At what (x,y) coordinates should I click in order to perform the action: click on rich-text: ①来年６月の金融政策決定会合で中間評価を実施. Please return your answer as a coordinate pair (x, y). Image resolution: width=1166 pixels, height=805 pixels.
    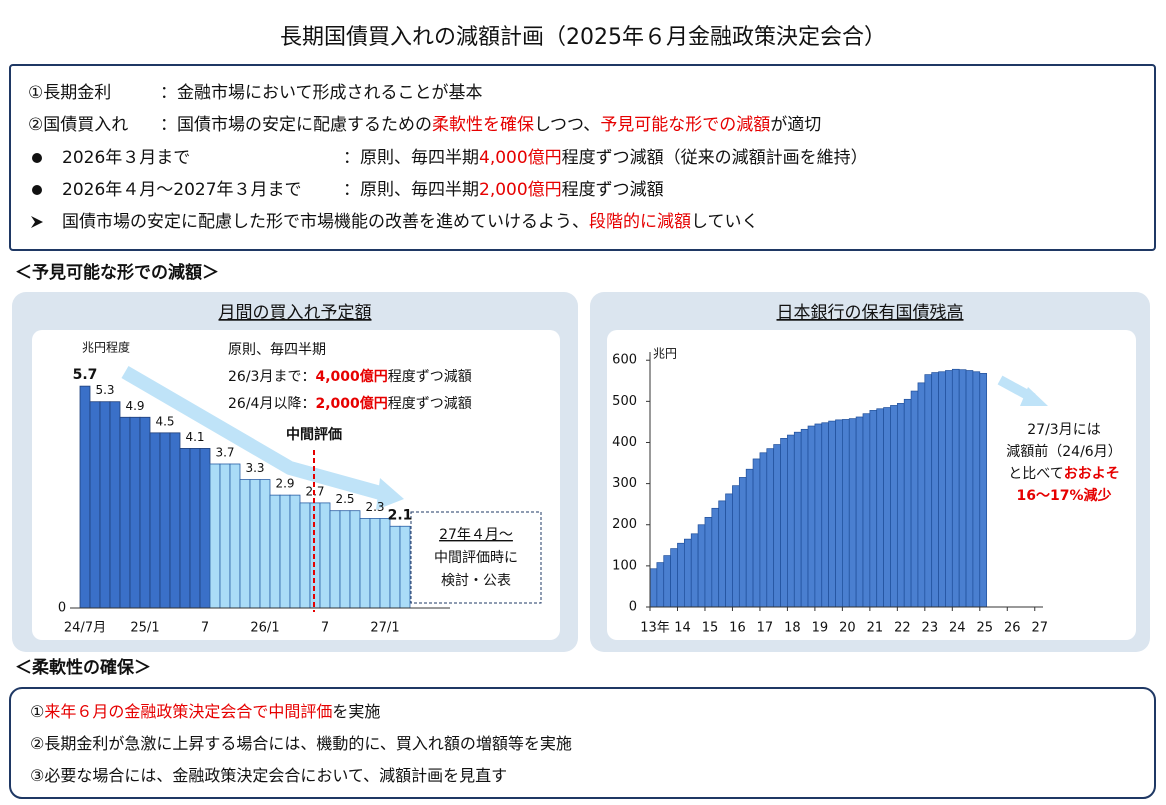
    Looking at the image, I should click on (205, 711).